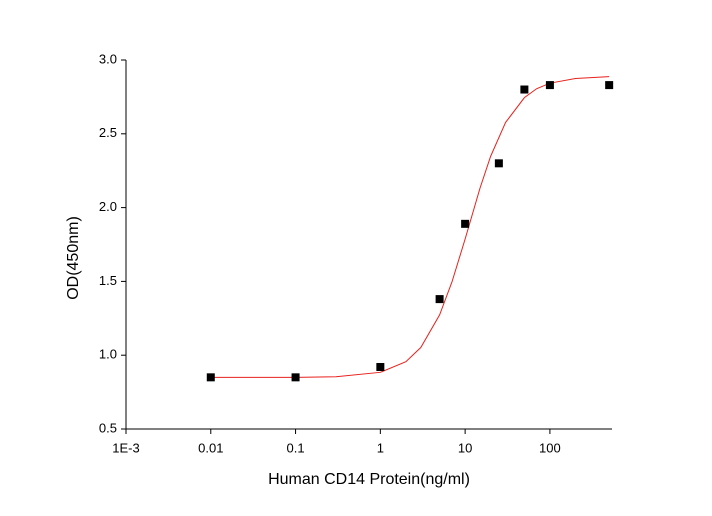 The height and width of the screenshot is (516, 712). I want to click on y-axis-label: OD(450nm), so click(73, 258).